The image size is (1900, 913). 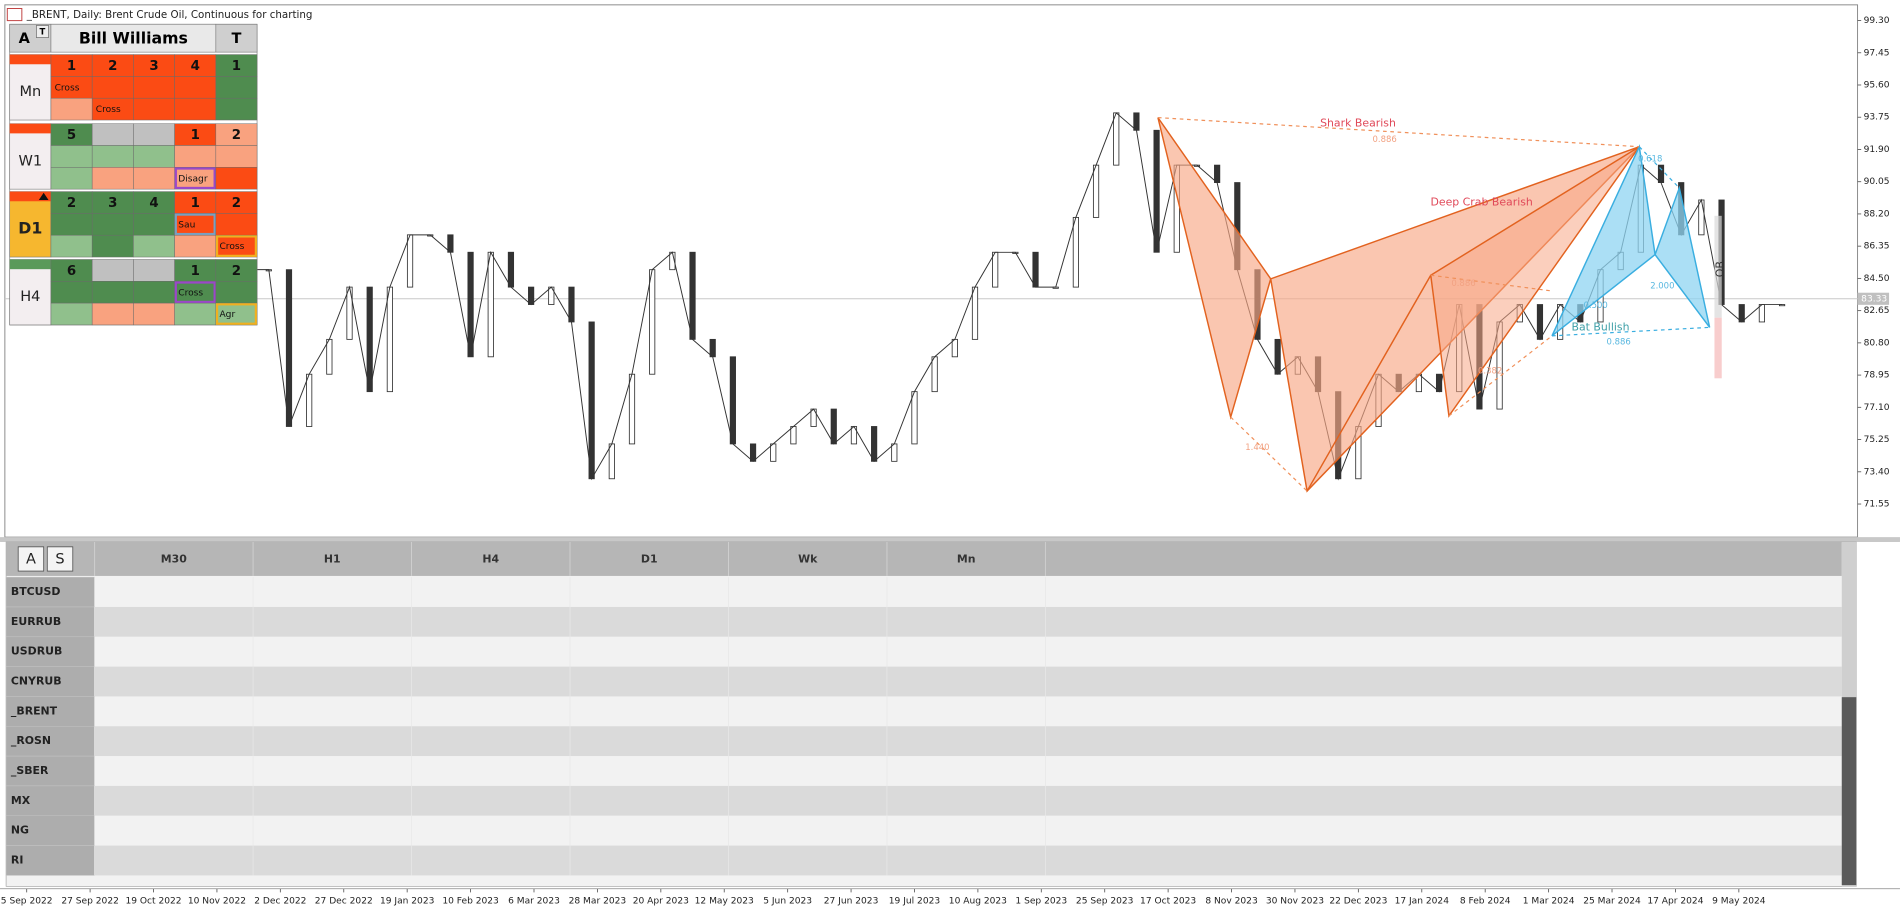 I want to click on column-header: Mn, so click(x=966, y=559).